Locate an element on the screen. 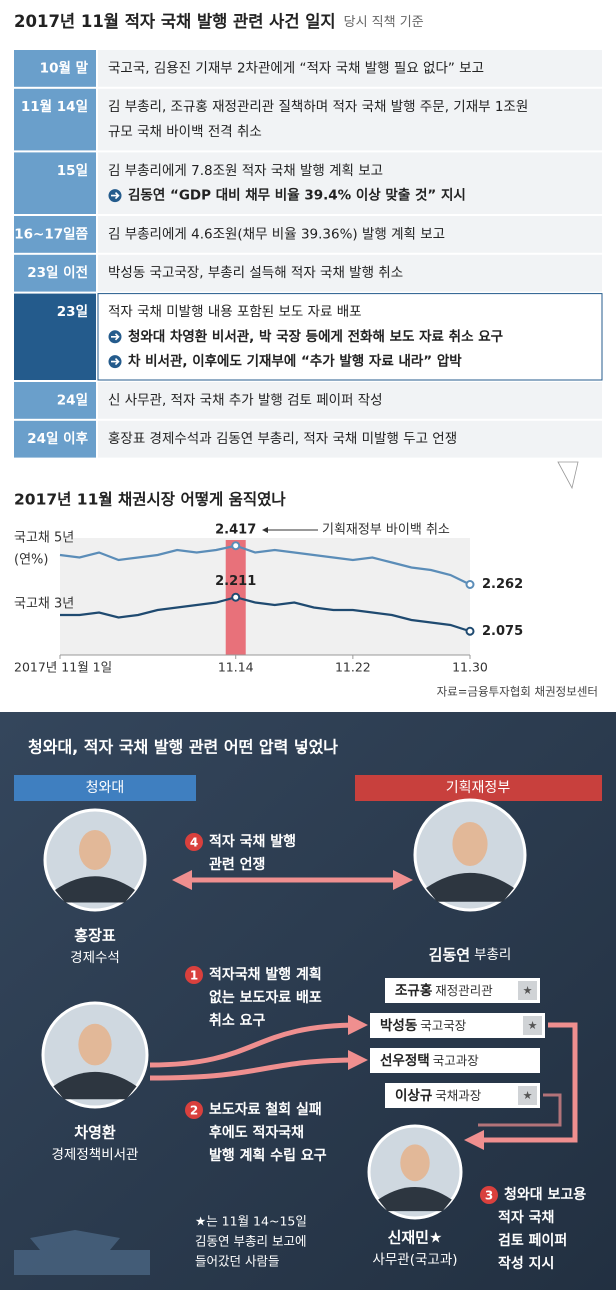 Image resolution: width=616 pixels, height=1290 pixels. event-text: 김동연 “GDP 대비 채무 비율 39.4% 이상 맞출 것” 지시 is located at coordinates (297, 195).